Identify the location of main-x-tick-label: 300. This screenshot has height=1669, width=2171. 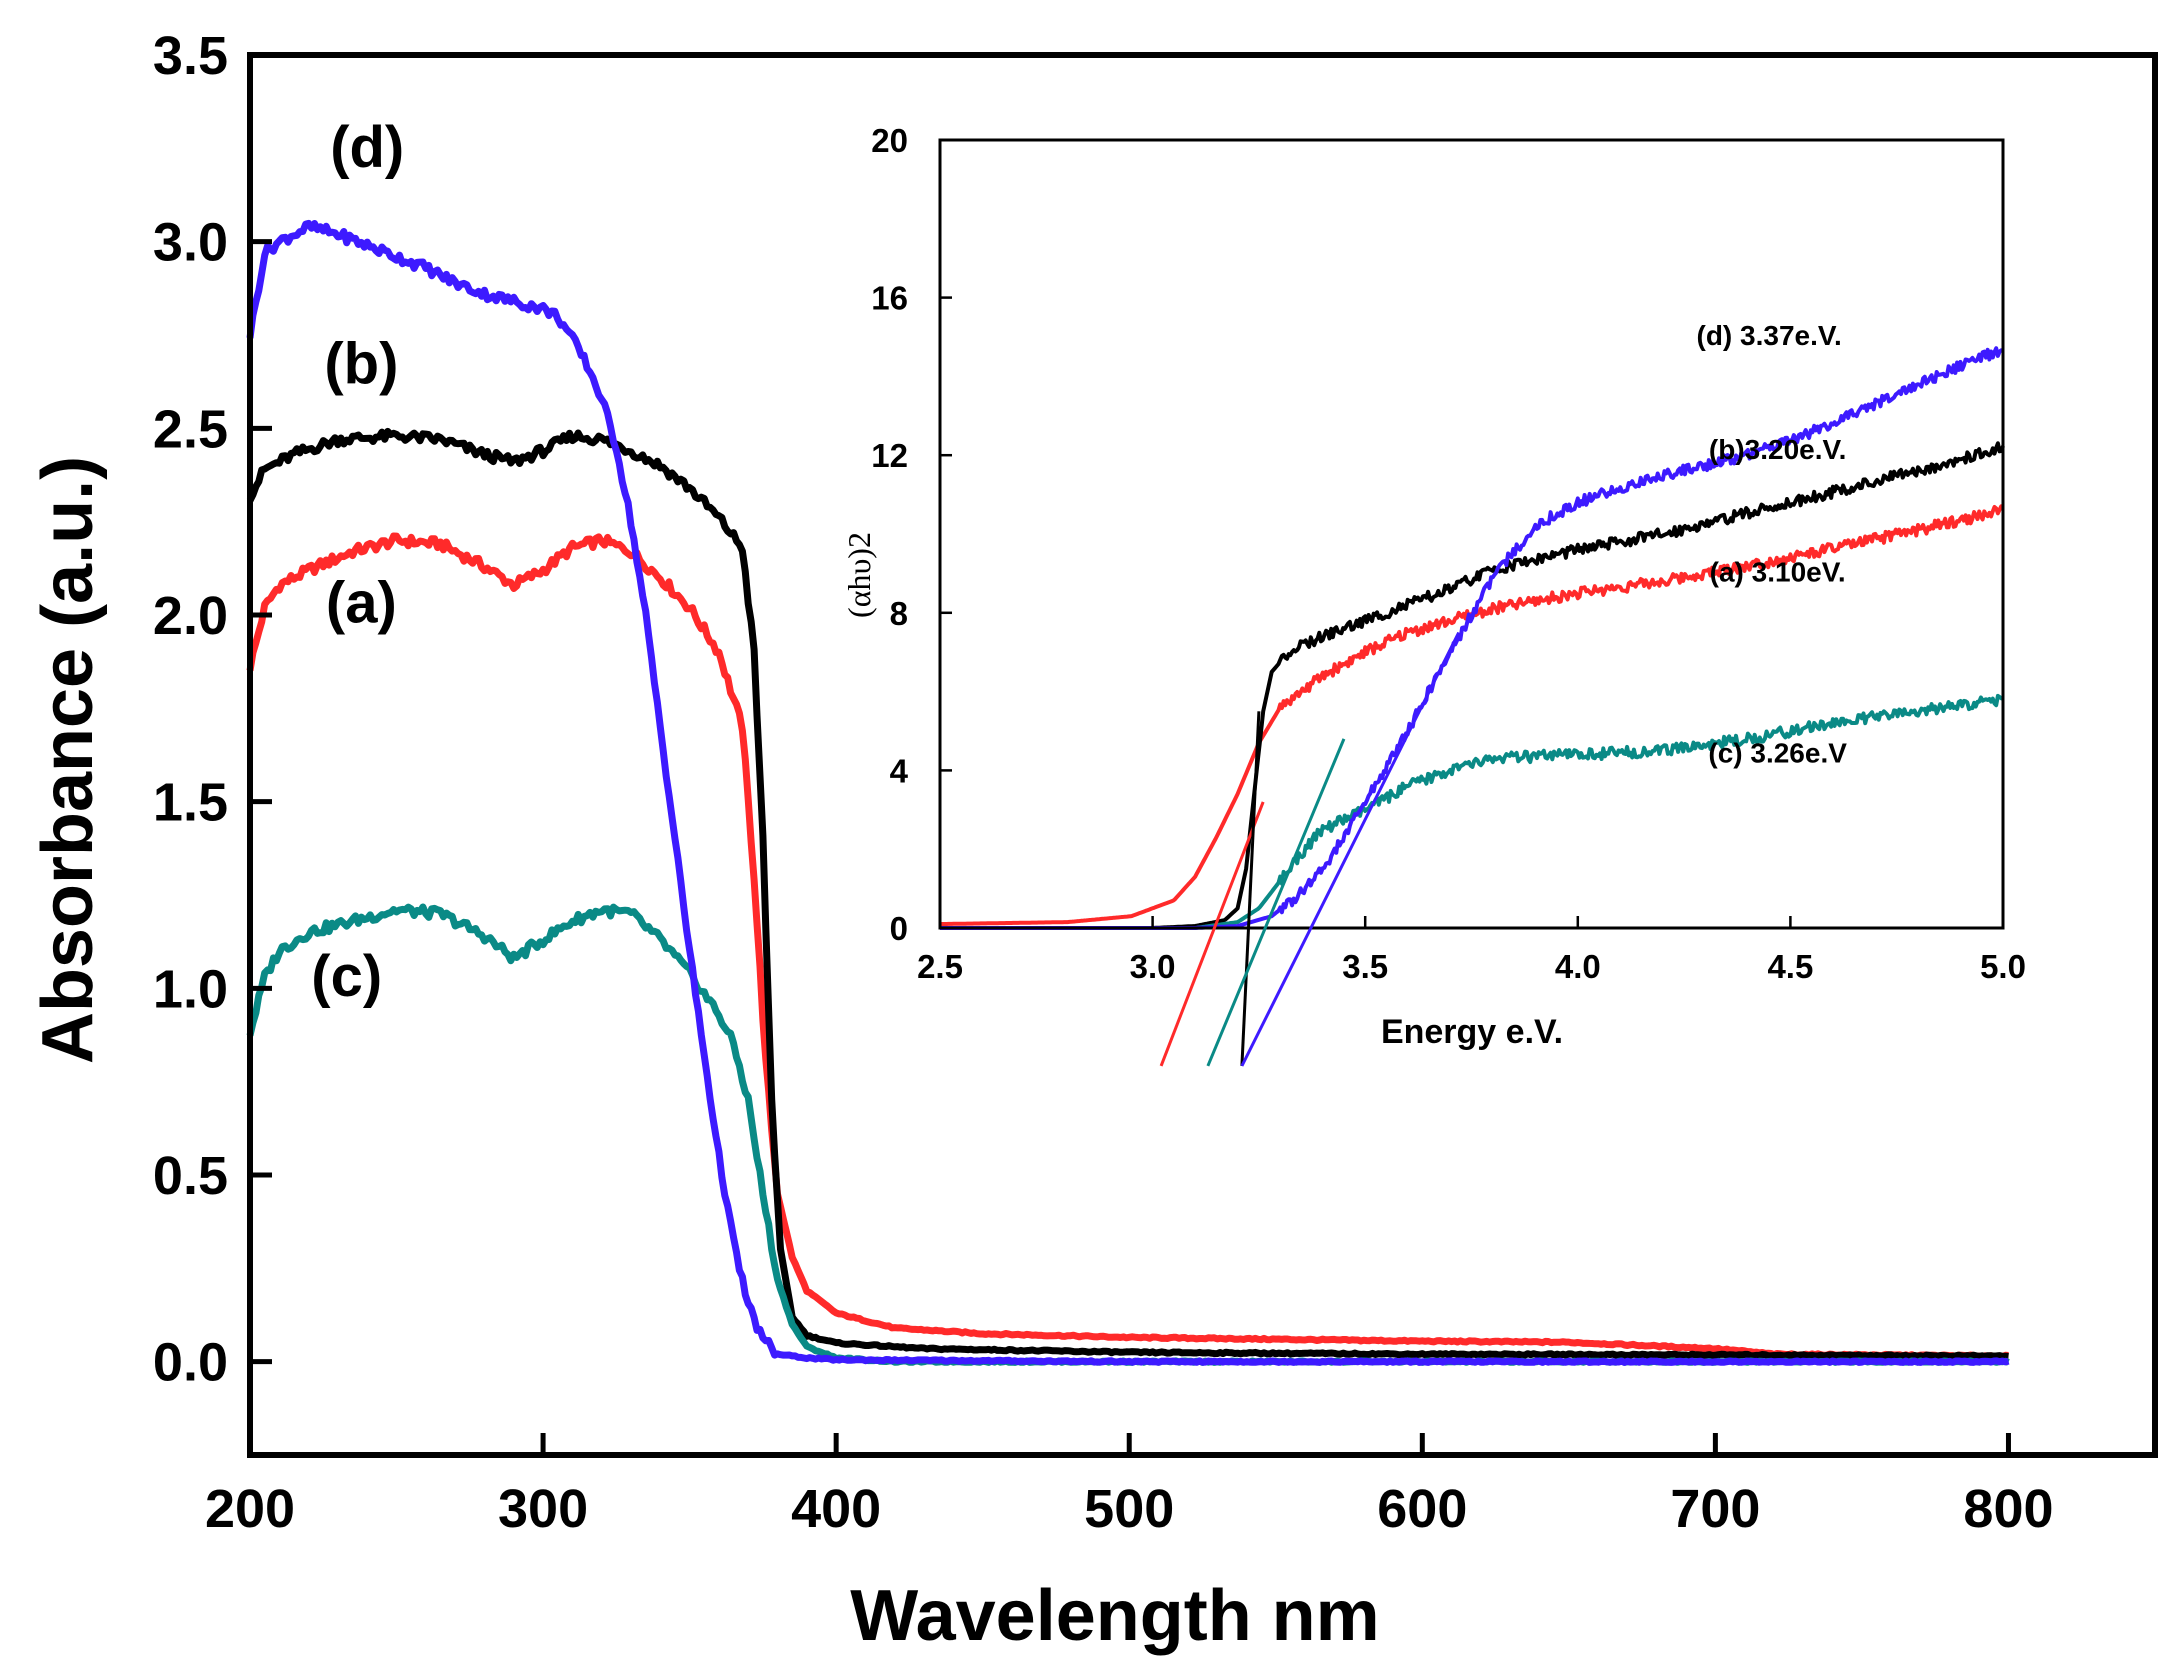
(543, 1509).